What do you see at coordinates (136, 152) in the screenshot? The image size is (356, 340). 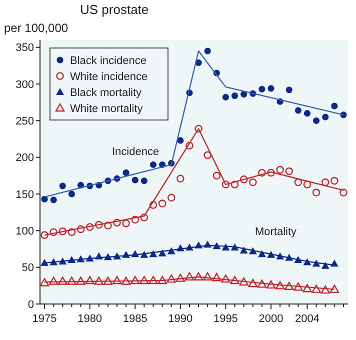 I see `annotation: Incidence` at bounding box center [136, 152].